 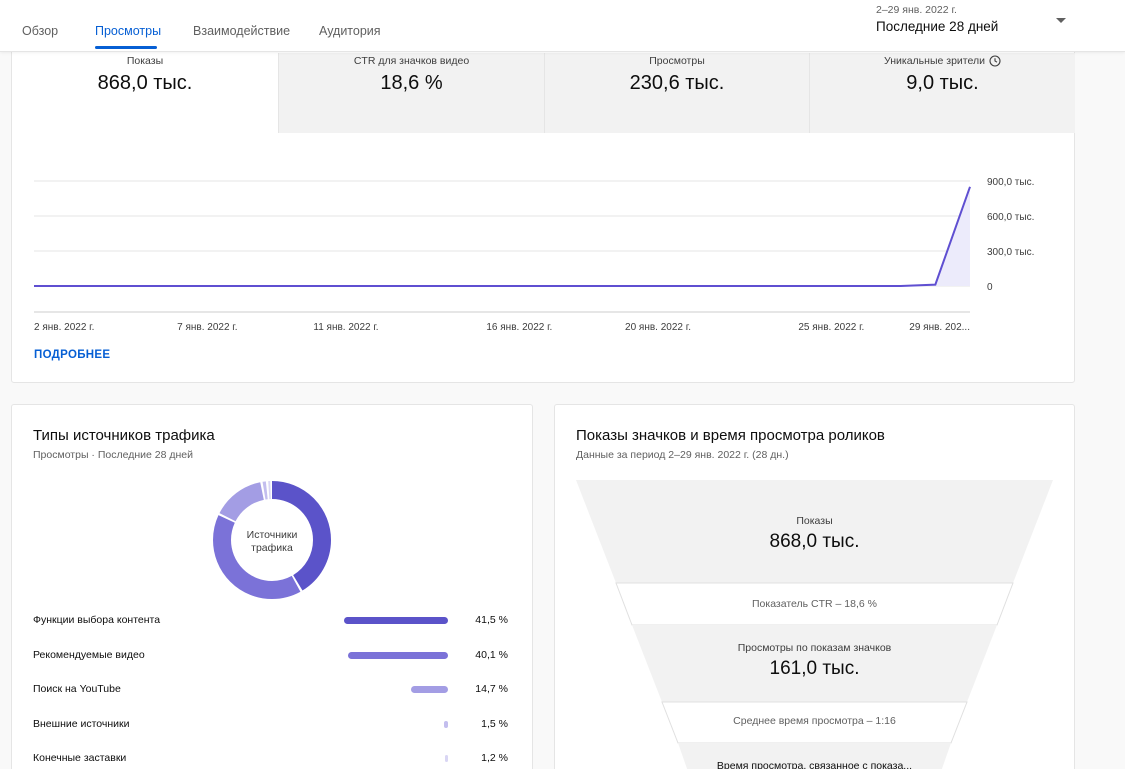 What do you see at coordinates (990, 287) in the screenshot?
I see `y-tick-label: 0` at bounding box center [990, 287].